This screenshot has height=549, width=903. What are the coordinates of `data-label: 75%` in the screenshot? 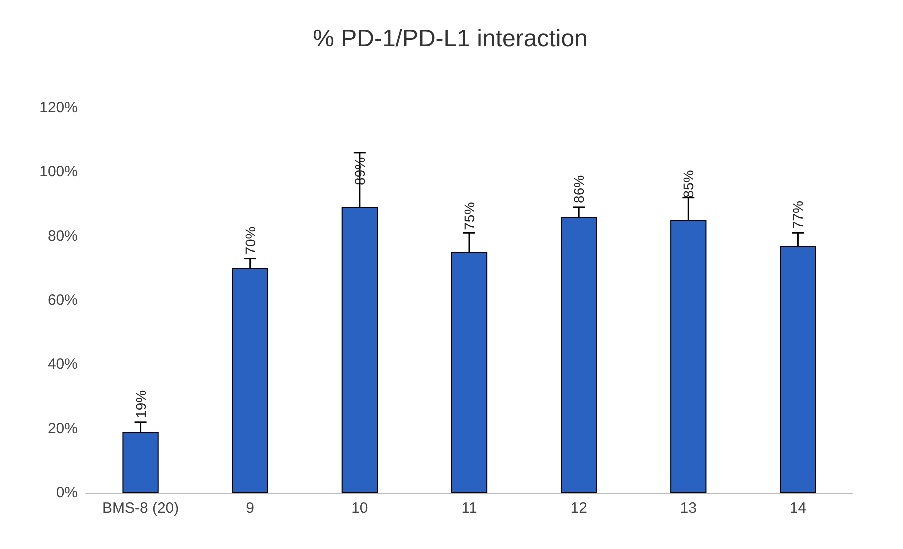 It's located at (470, 216).